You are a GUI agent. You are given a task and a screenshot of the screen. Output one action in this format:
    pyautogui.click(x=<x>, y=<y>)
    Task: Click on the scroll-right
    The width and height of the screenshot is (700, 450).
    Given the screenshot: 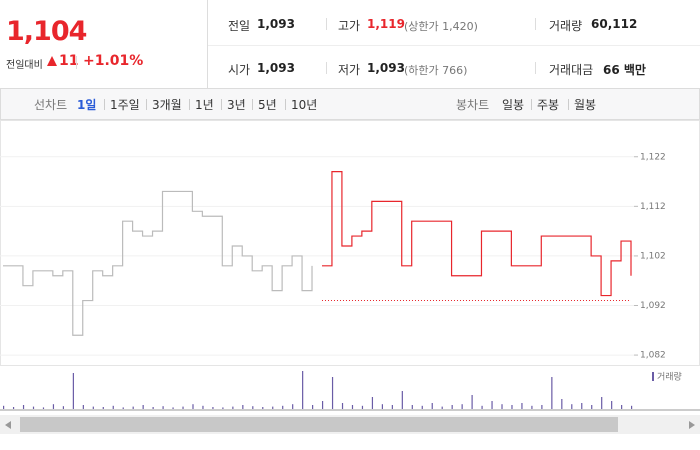 What is the action you would take?
    pyautogui.click(x=692, y=425)
    